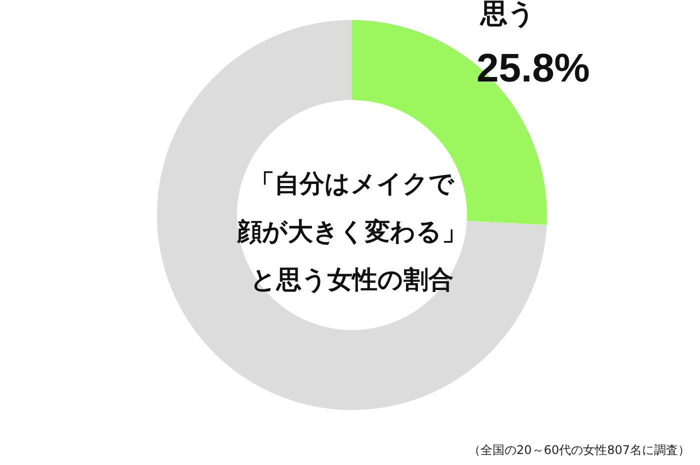 Image resolution: width=700 pixels, height=465 pixels. I want to click on text: （全国の20～60代の女性807名に調査）, so click(579, 450).